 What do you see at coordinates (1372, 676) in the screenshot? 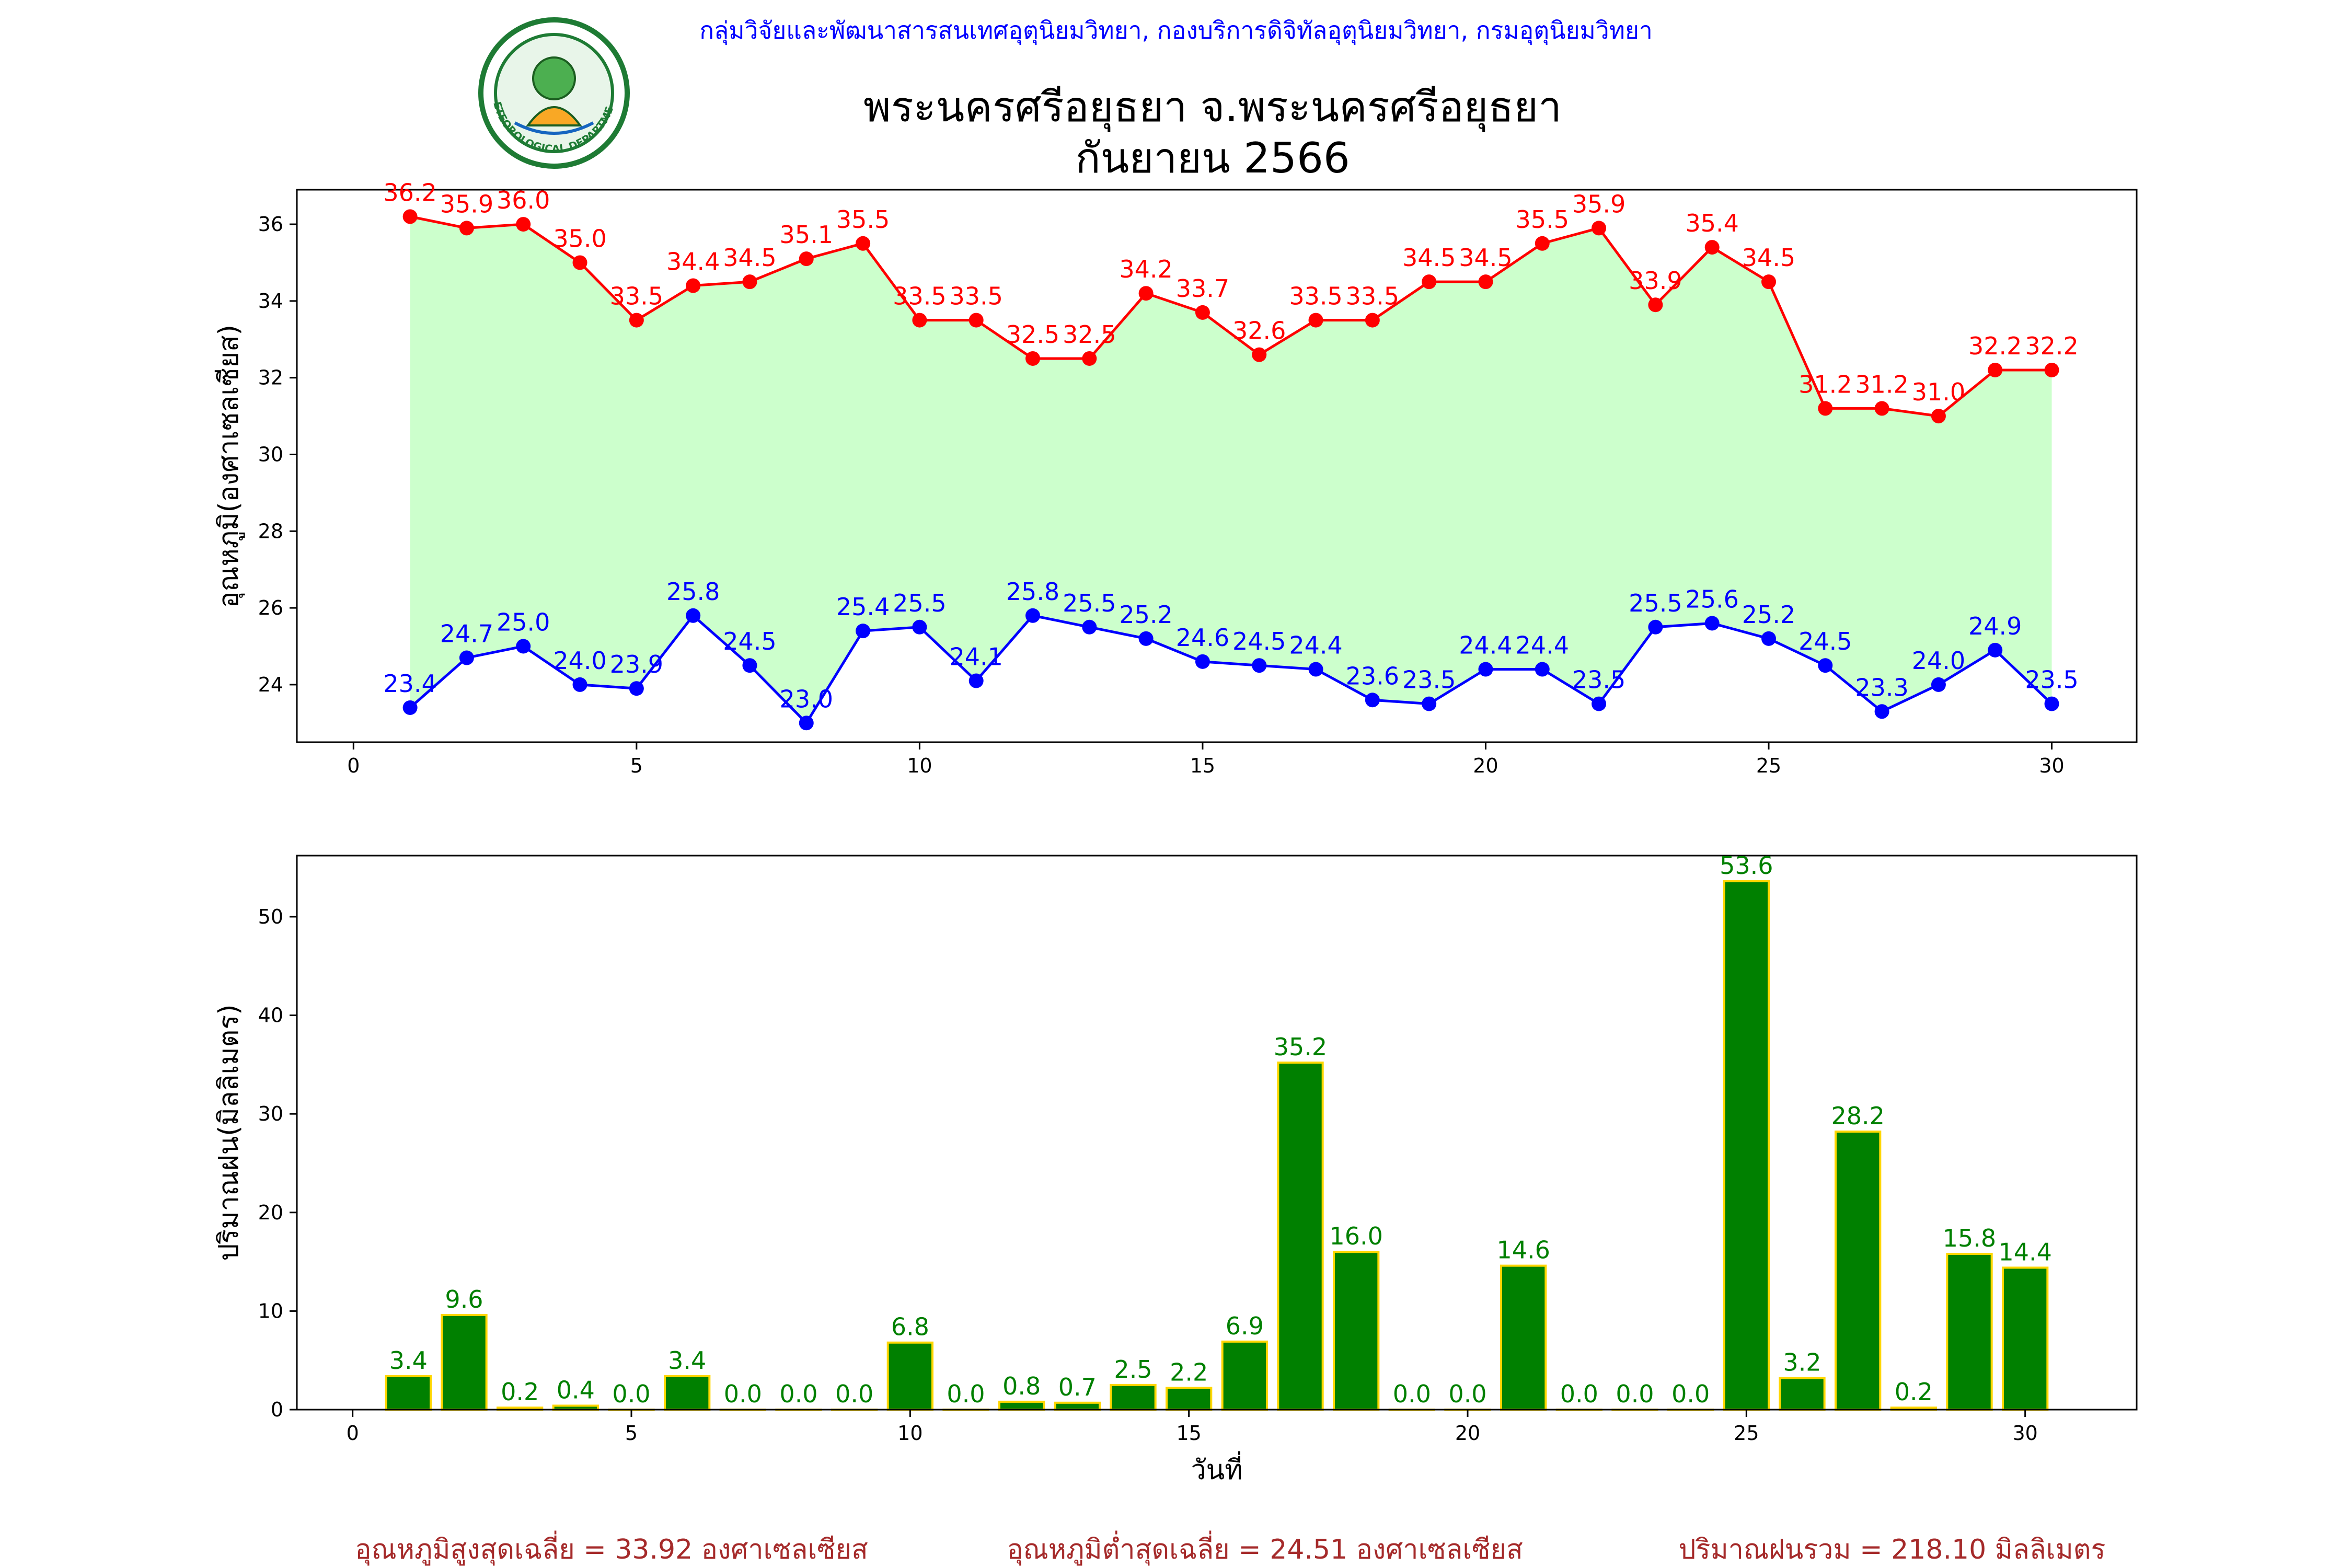
I see `min-temp-value-label: 23.6` at bounding box center [1372, 676].